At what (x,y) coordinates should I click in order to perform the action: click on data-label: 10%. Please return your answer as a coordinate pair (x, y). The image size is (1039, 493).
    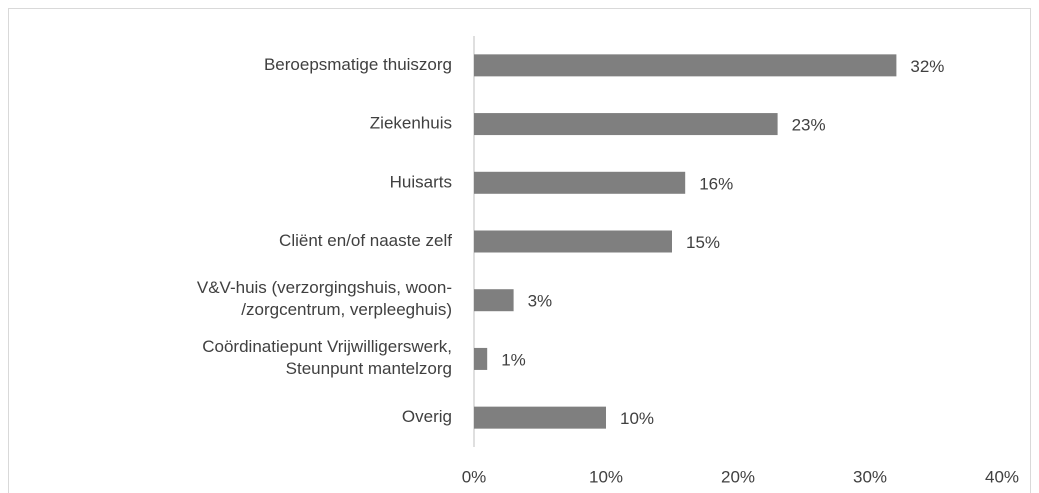
    Looking at the image, I should click on (637, 418).